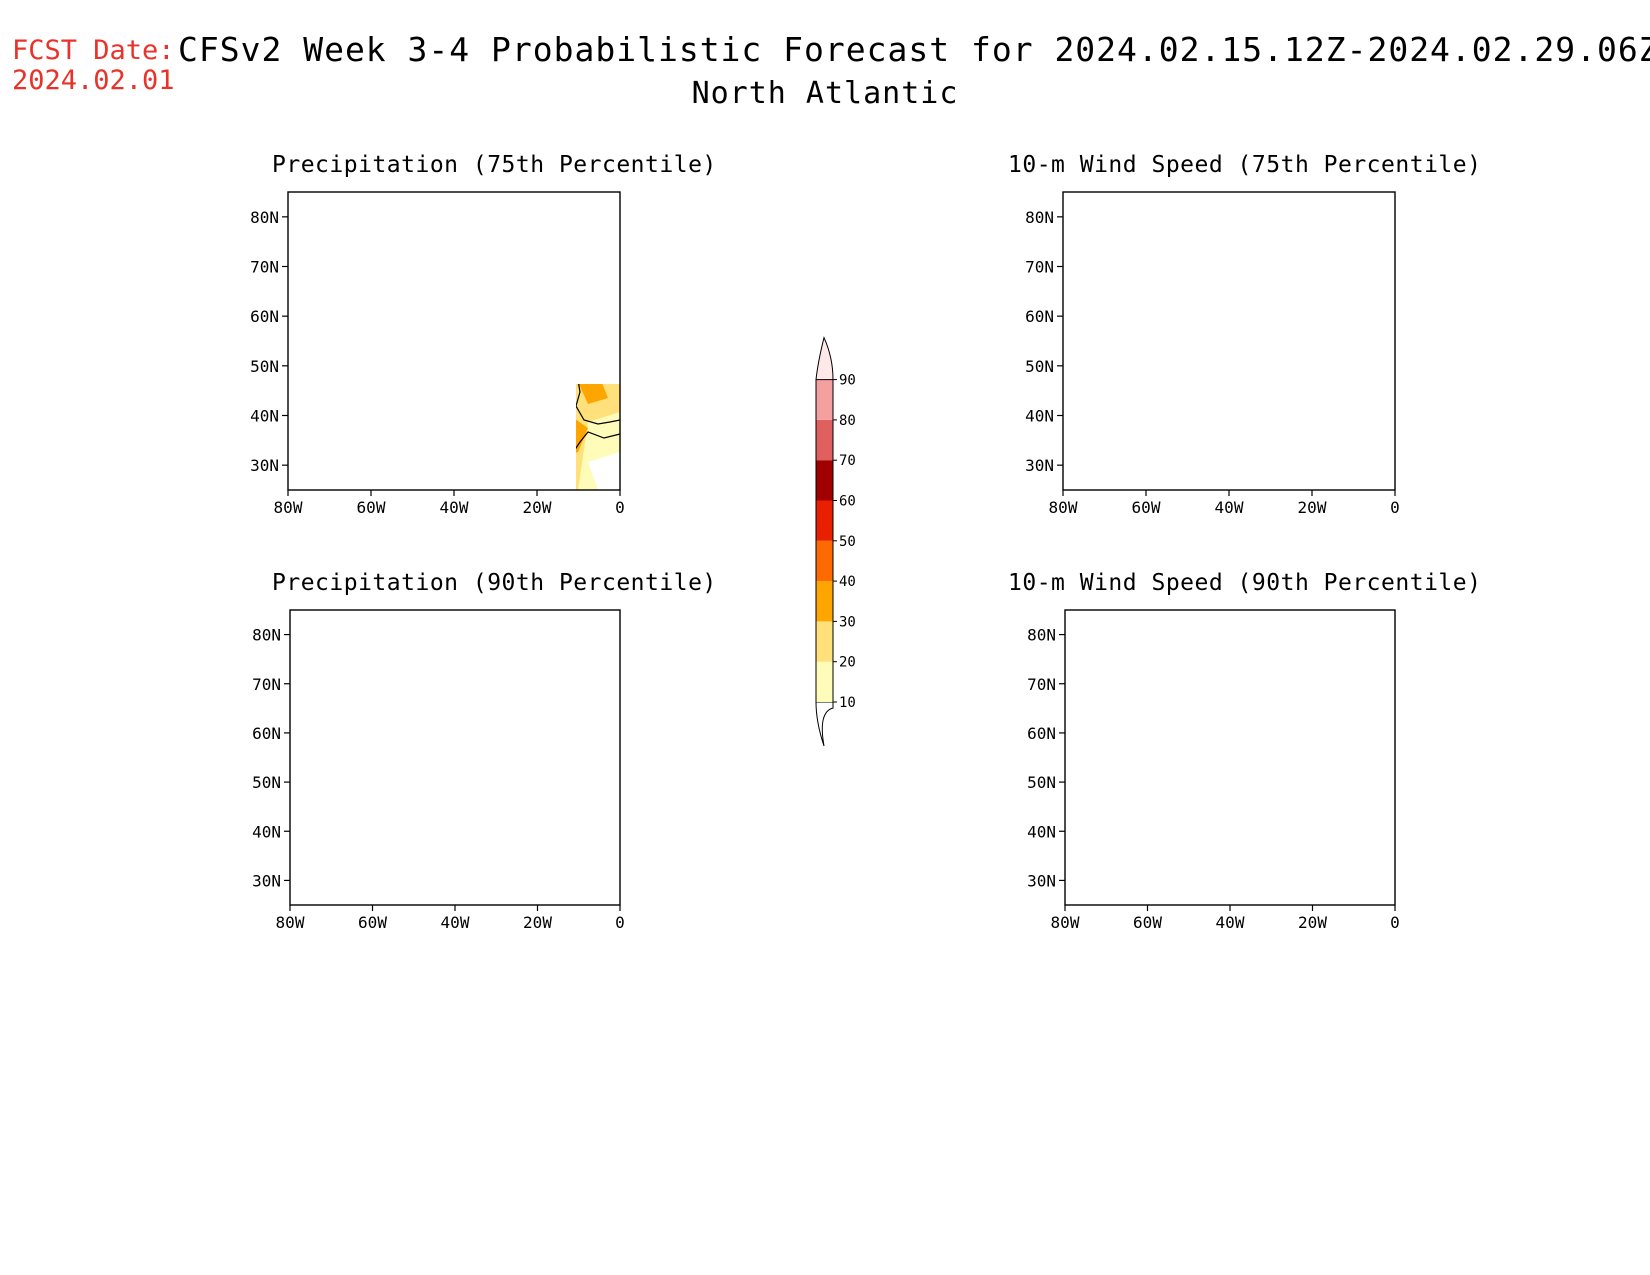 Image resolution: width=1650 pixels, height=1275 pixels. Describe the element at coordinates (847, 542) in the screenshot. I see `colorbar-label: 50` at that location.